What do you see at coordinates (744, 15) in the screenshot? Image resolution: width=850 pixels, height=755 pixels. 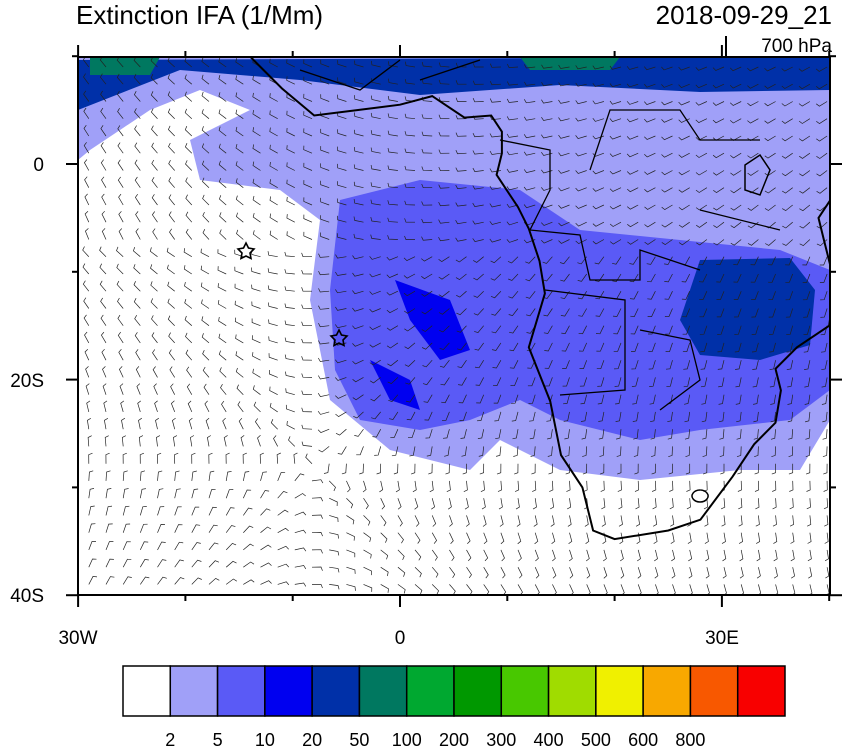 I see `timestamp: 2018-09-29_21` at bounding box center [744, 15].